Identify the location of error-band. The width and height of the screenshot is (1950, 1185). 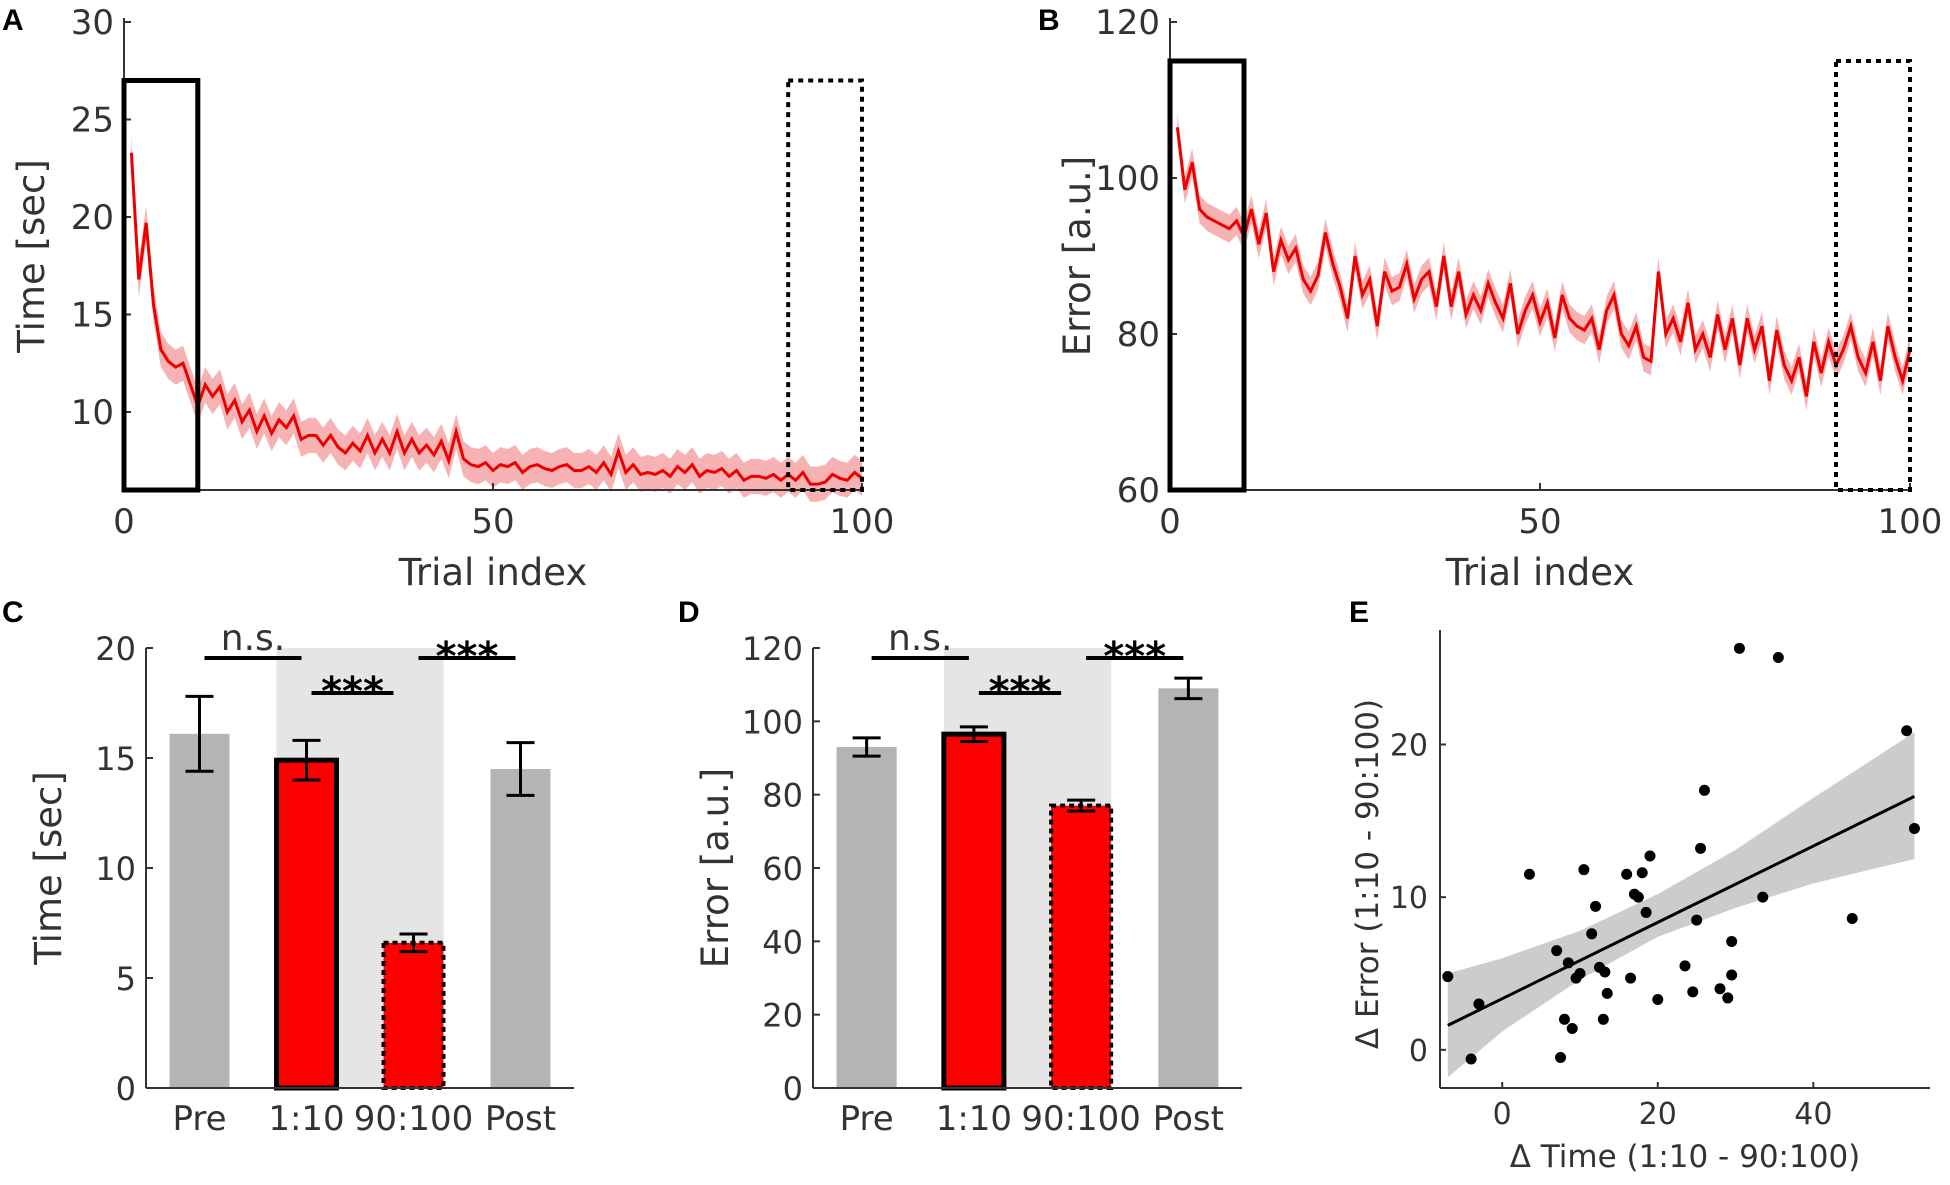
(496, 318).